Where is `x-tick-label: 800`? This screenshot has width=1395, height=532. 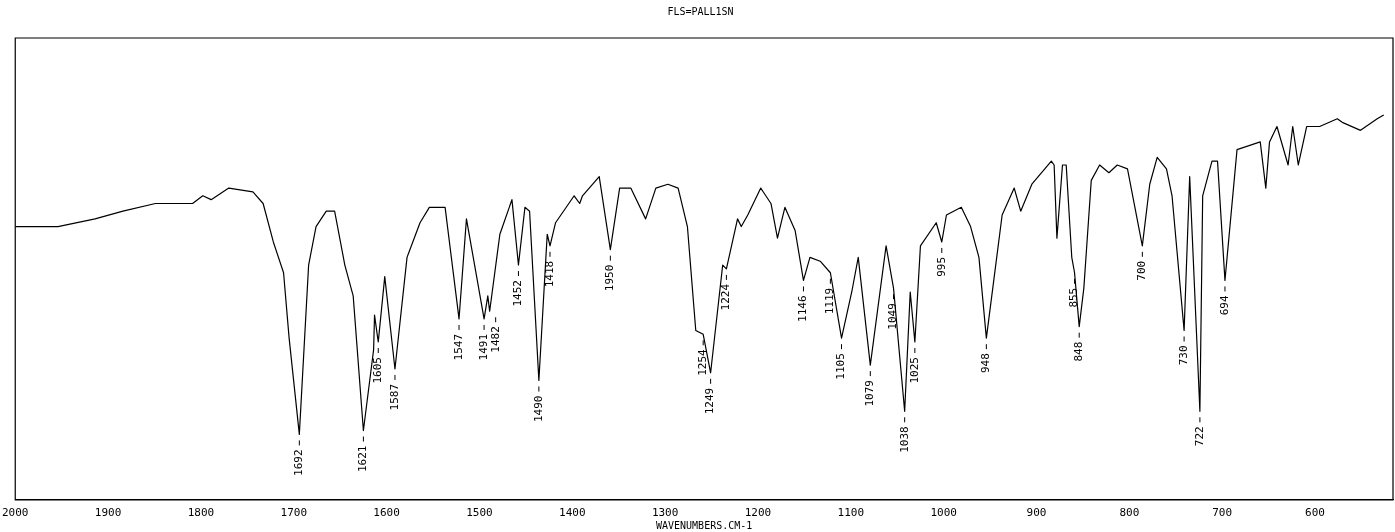
x-tick-label: 800 is located at coordinates (1129, 513).